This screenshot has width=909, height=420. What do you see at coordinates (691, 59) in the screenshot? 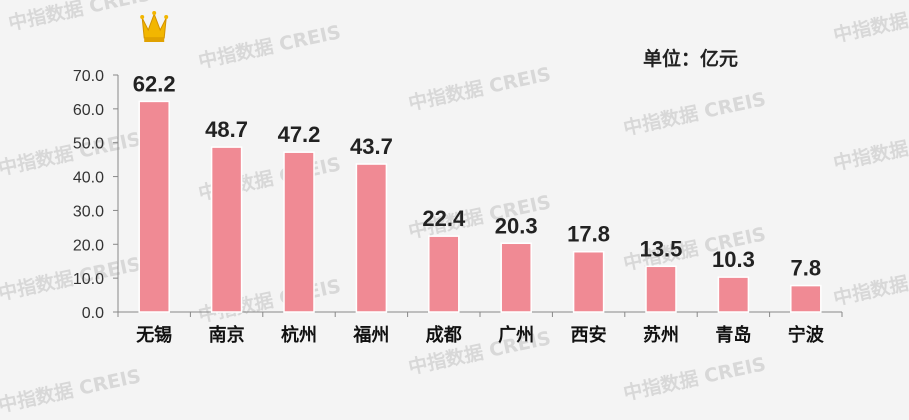
I see `unit-label: 单位：亿元` at bounding box center [691, 59].